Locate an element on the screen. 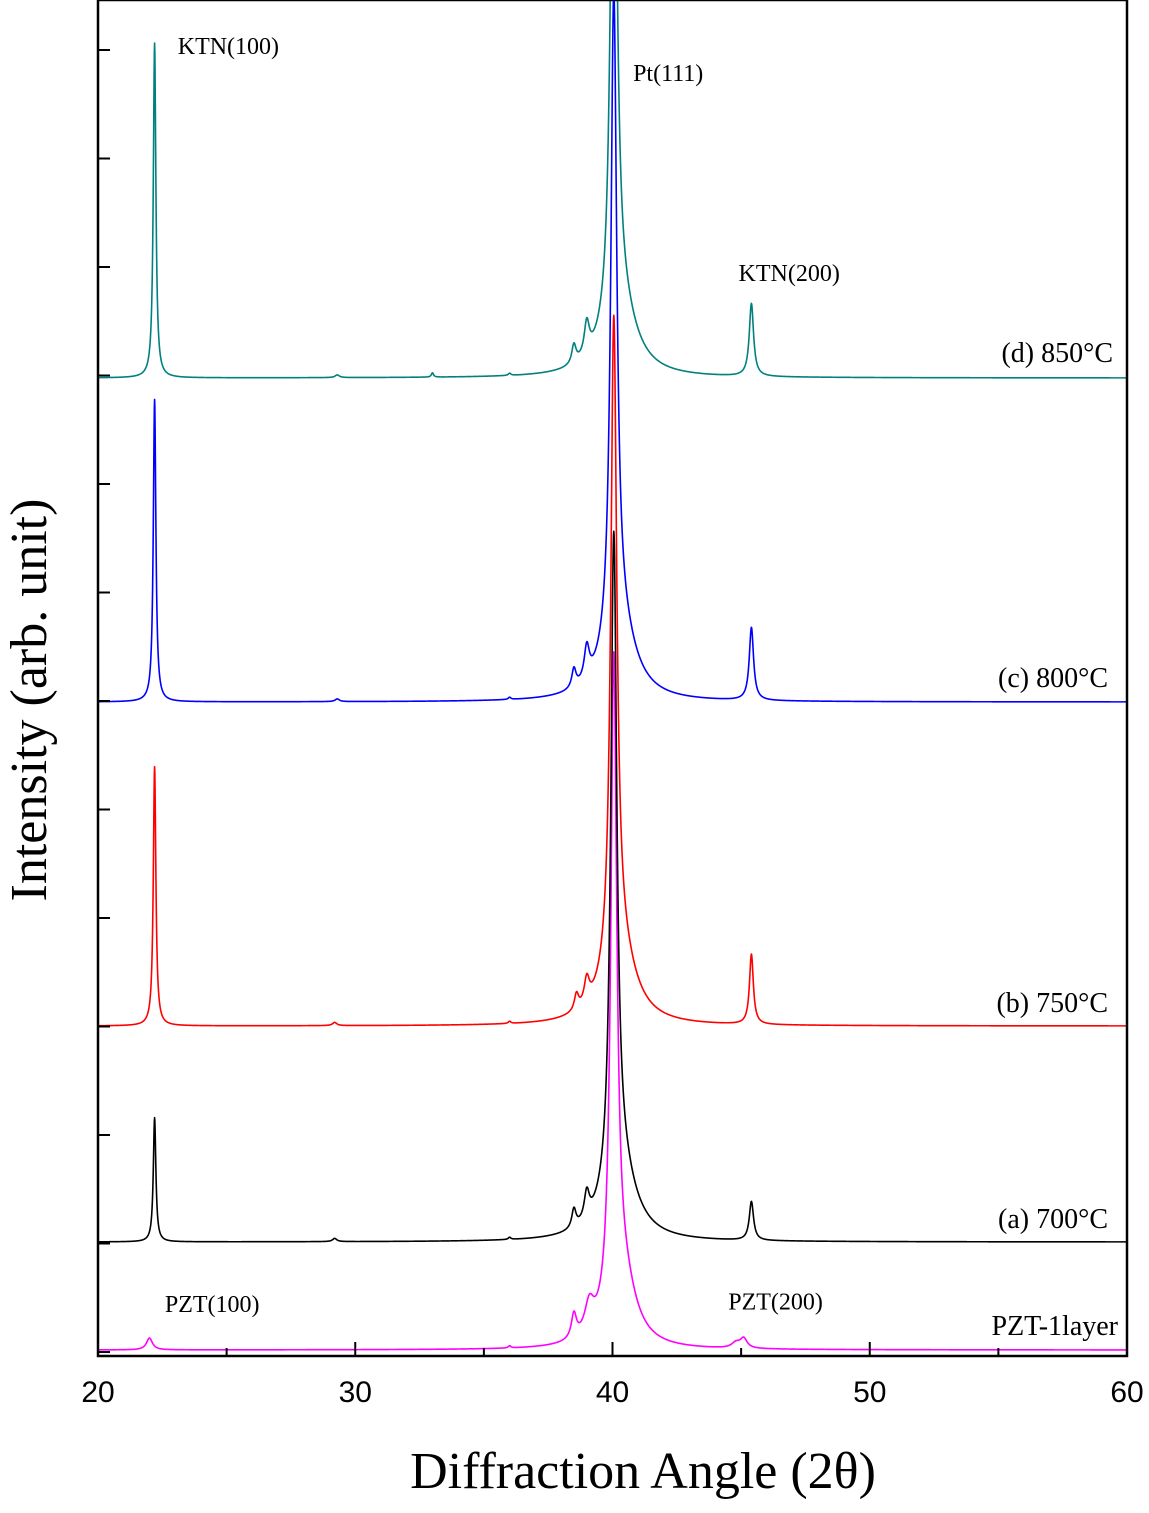  x-tick-label-60: 60 is located at coordinates (1126, 1392).